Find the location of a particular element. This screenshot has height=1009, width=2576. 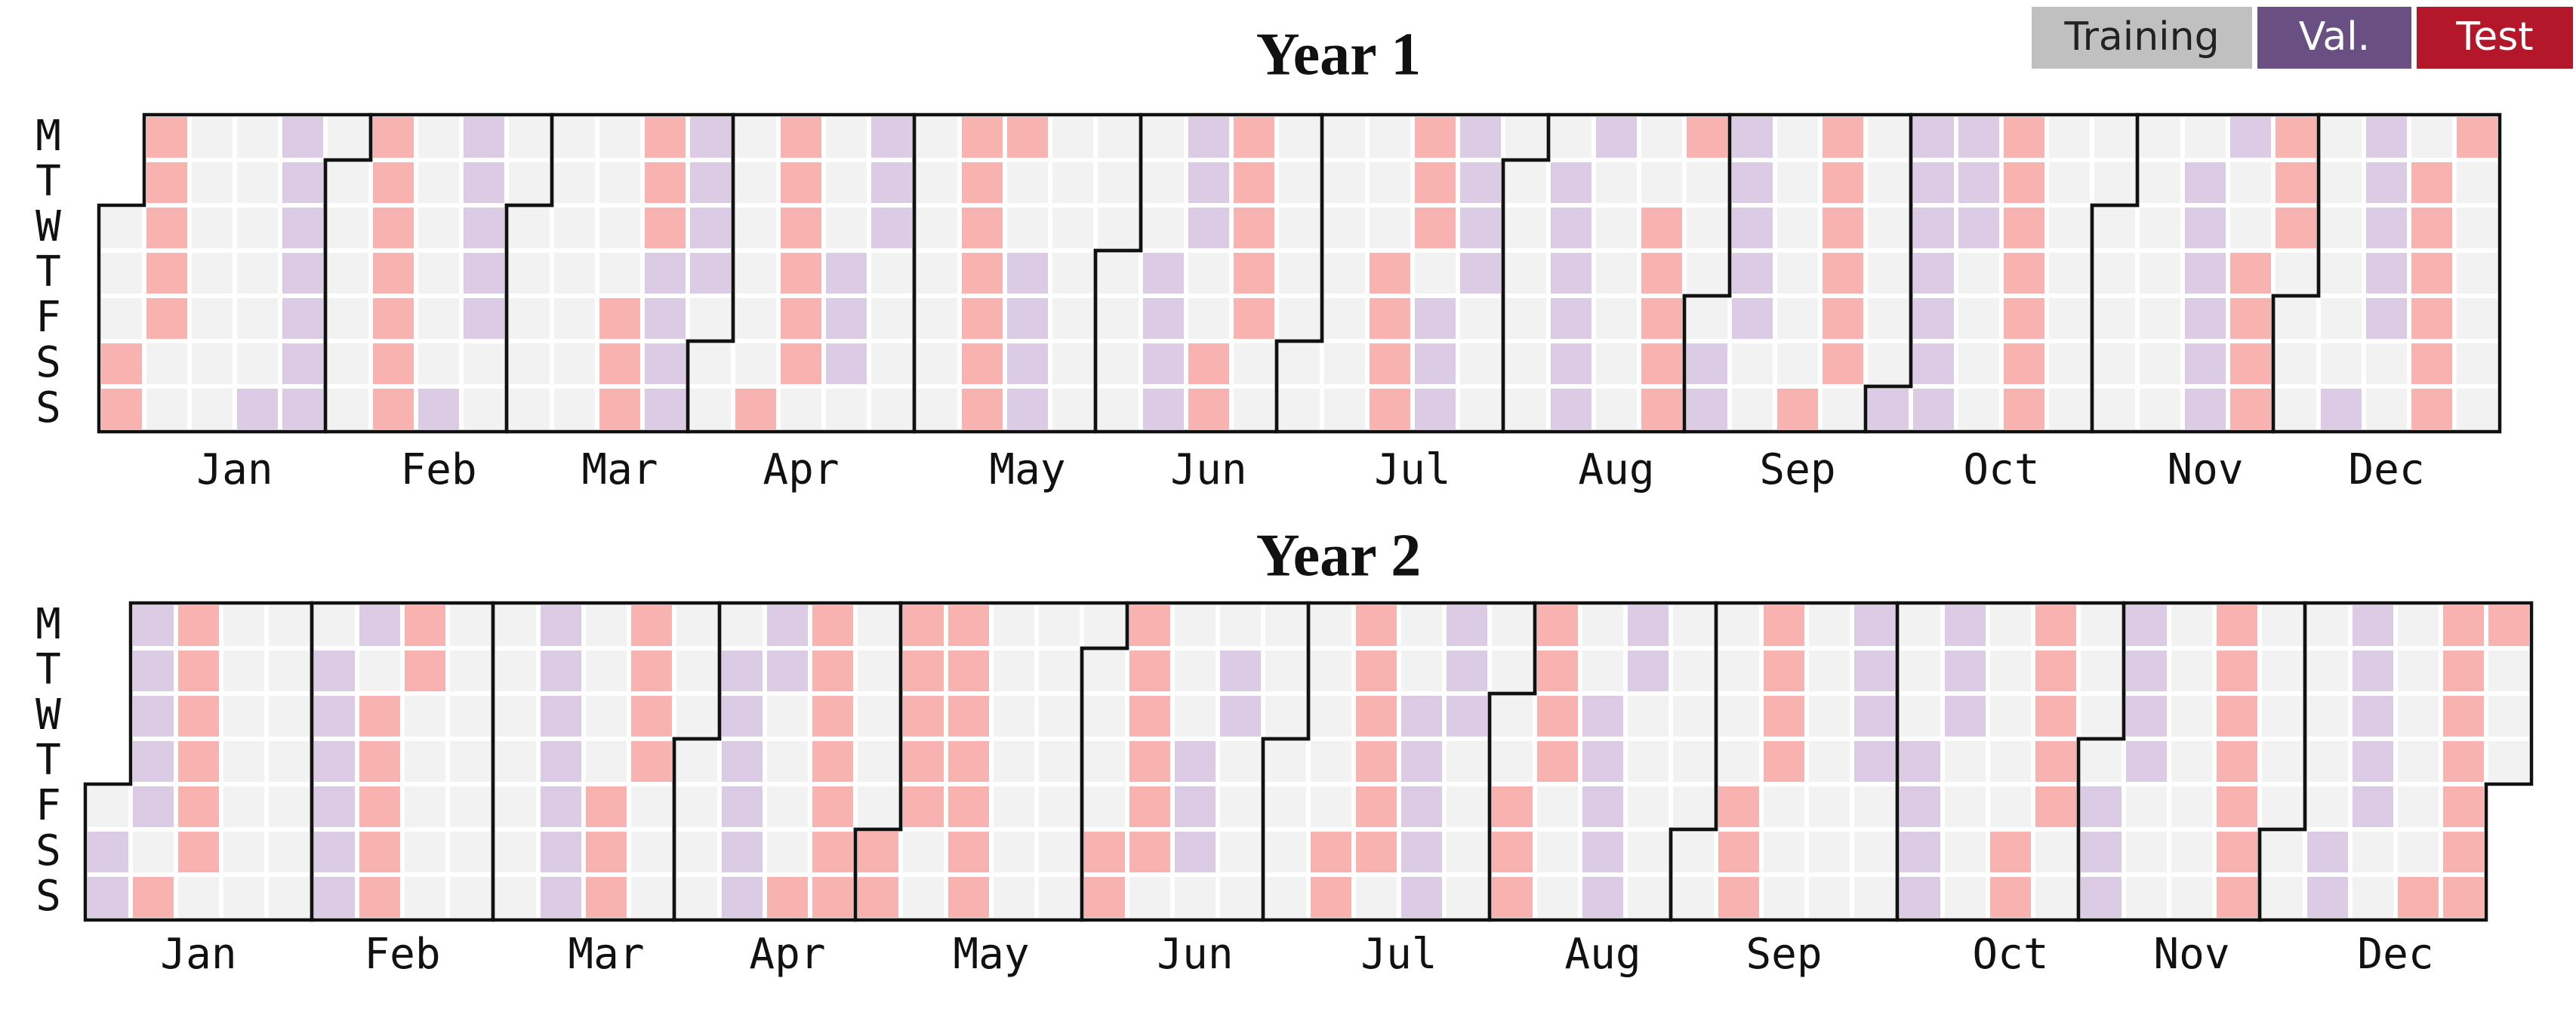

weekday-label: S is located at coordinates (48, 896).